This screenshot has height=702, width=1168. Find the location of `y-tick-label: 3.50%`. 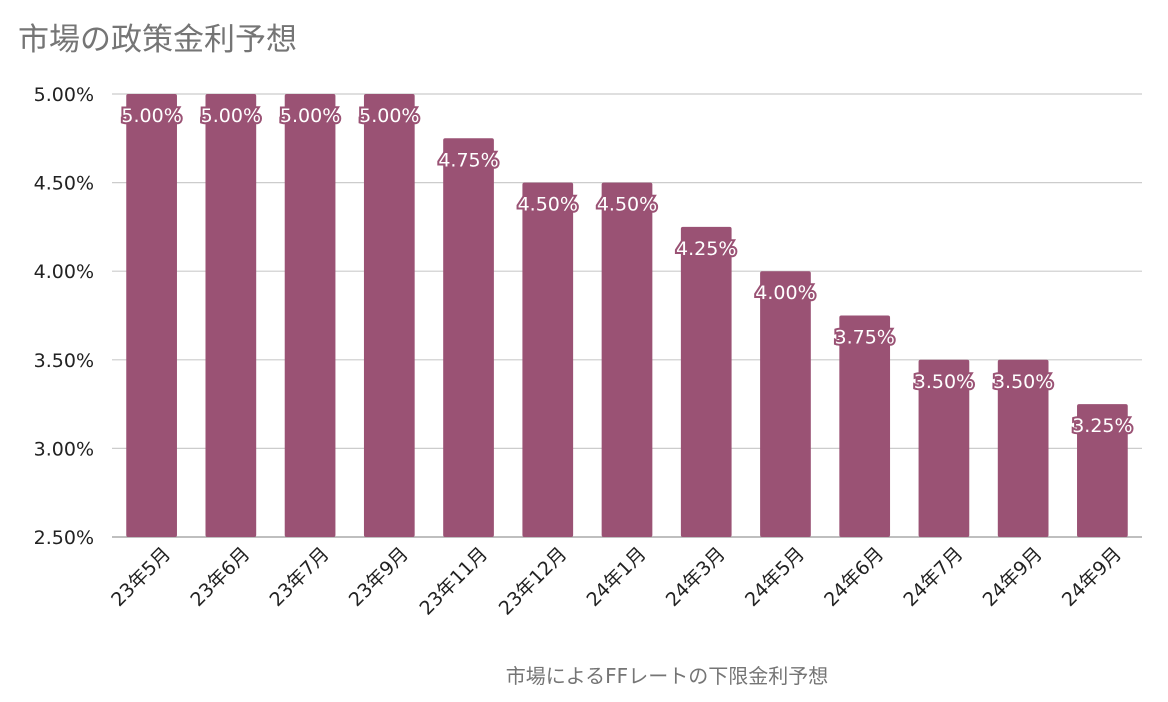

y-tick-label: 3.50% is located at coordinates (64, 361).